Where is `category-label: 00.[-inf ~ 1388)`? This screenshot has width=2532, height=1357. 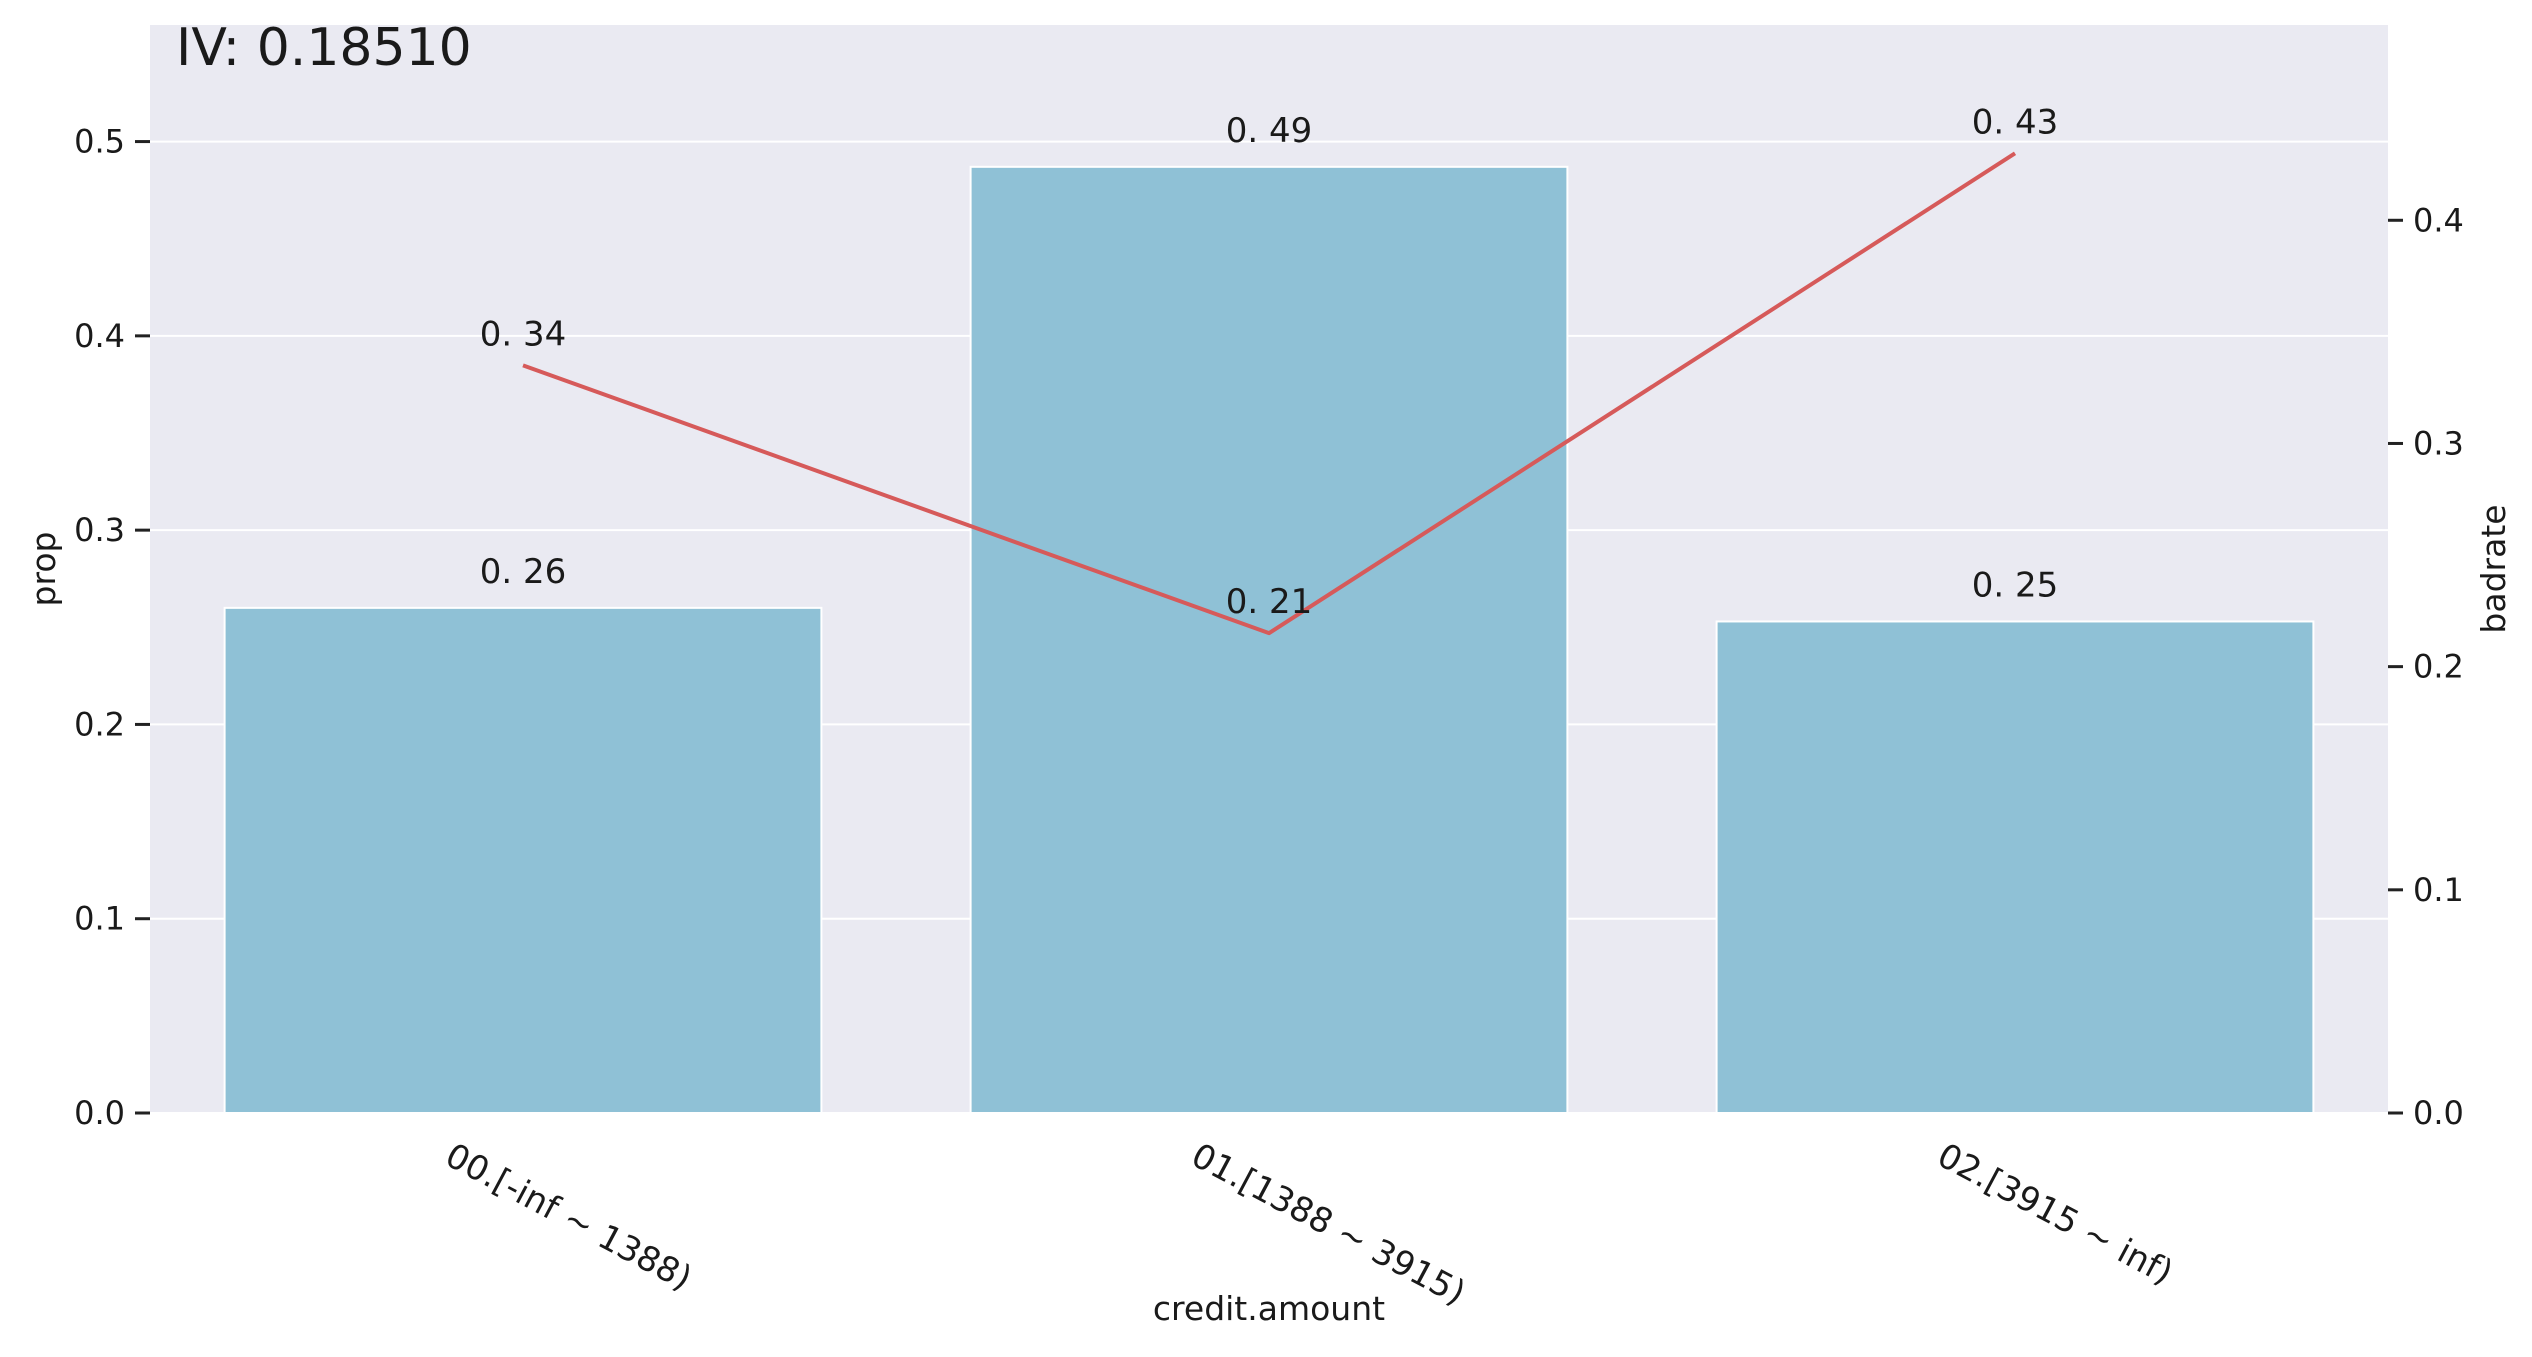
category-label: 00.[-inf ~ 1388) is located at coordinates (568, 1217).